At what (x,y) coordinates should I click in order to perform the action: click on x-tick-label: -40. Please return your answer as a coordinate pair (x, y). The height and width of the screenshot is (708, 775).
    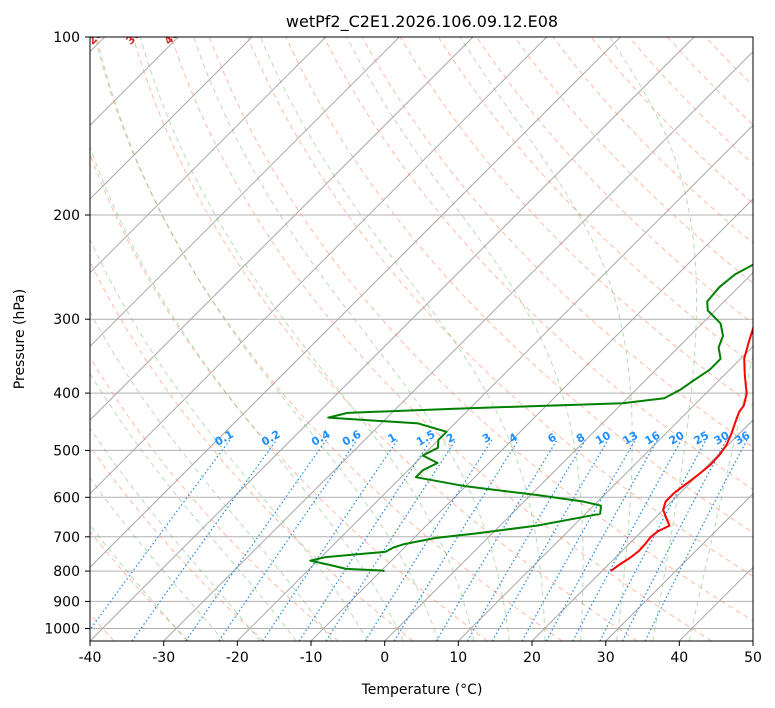
    Looking at the image, I should click on (90, 658).